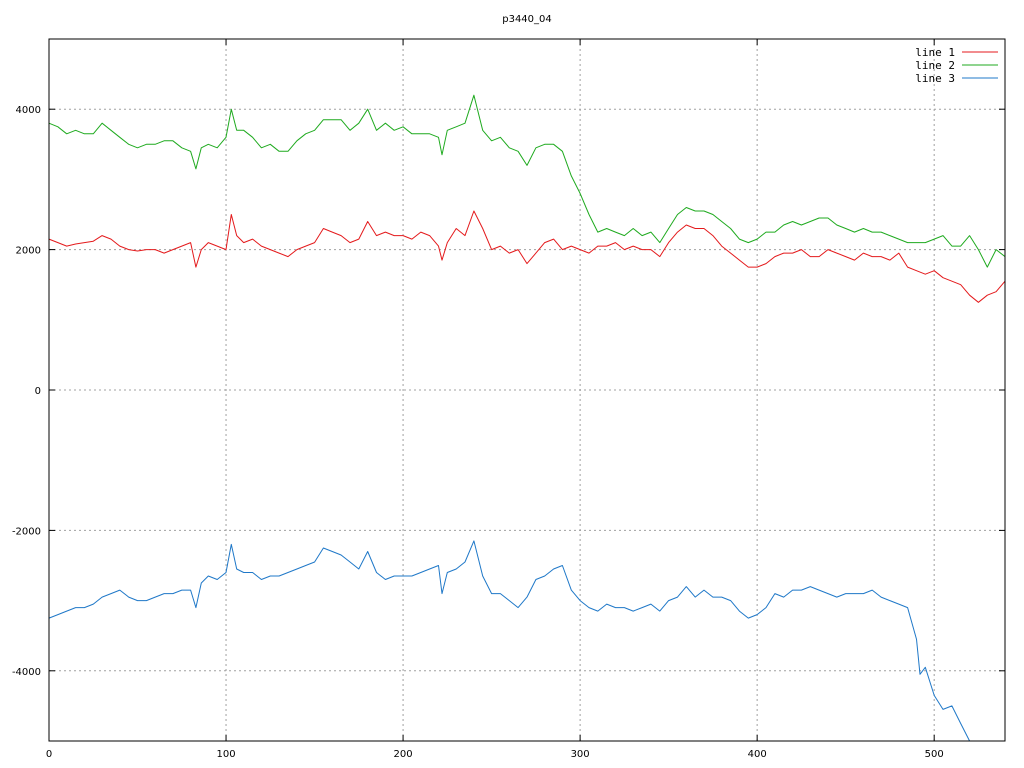  I want to click on x-tick-label: 400, so click(757, 754).